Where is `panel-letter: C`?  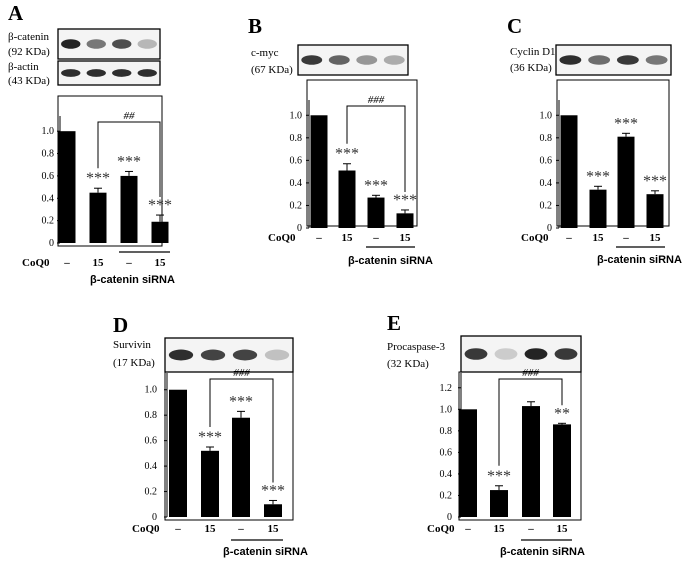
panel-letter: C is located at coordinates (514, 26).